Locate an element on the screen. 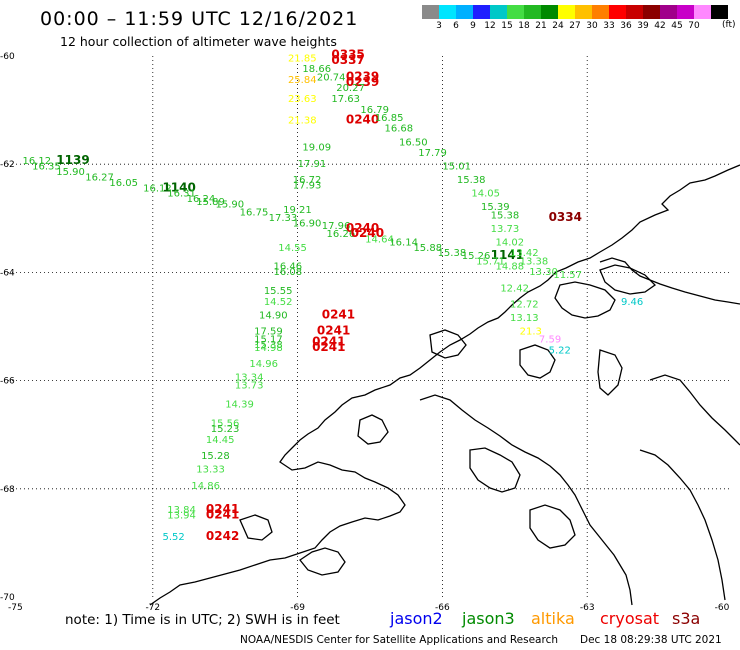  wave-height-label: 16.79 is located at coordinates (374, 110).